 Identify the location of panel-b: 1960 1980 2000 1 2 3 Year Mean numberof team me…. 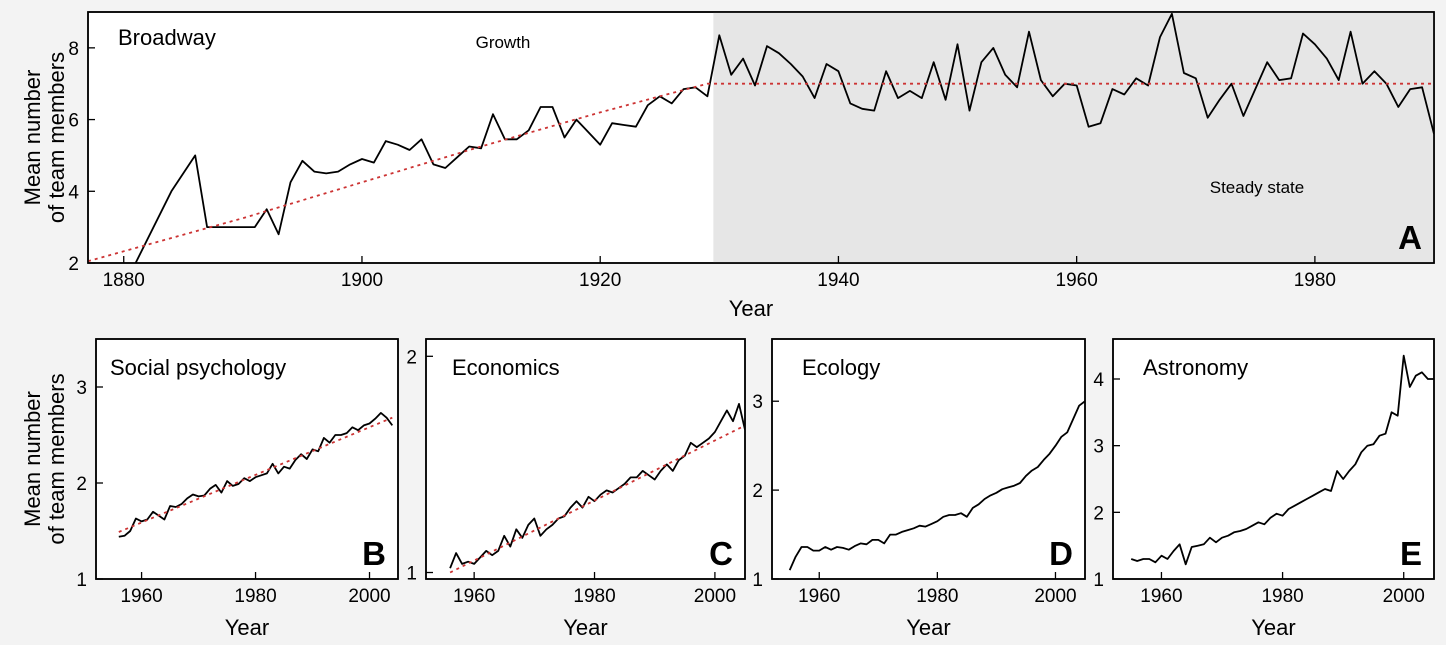
(209, 489).